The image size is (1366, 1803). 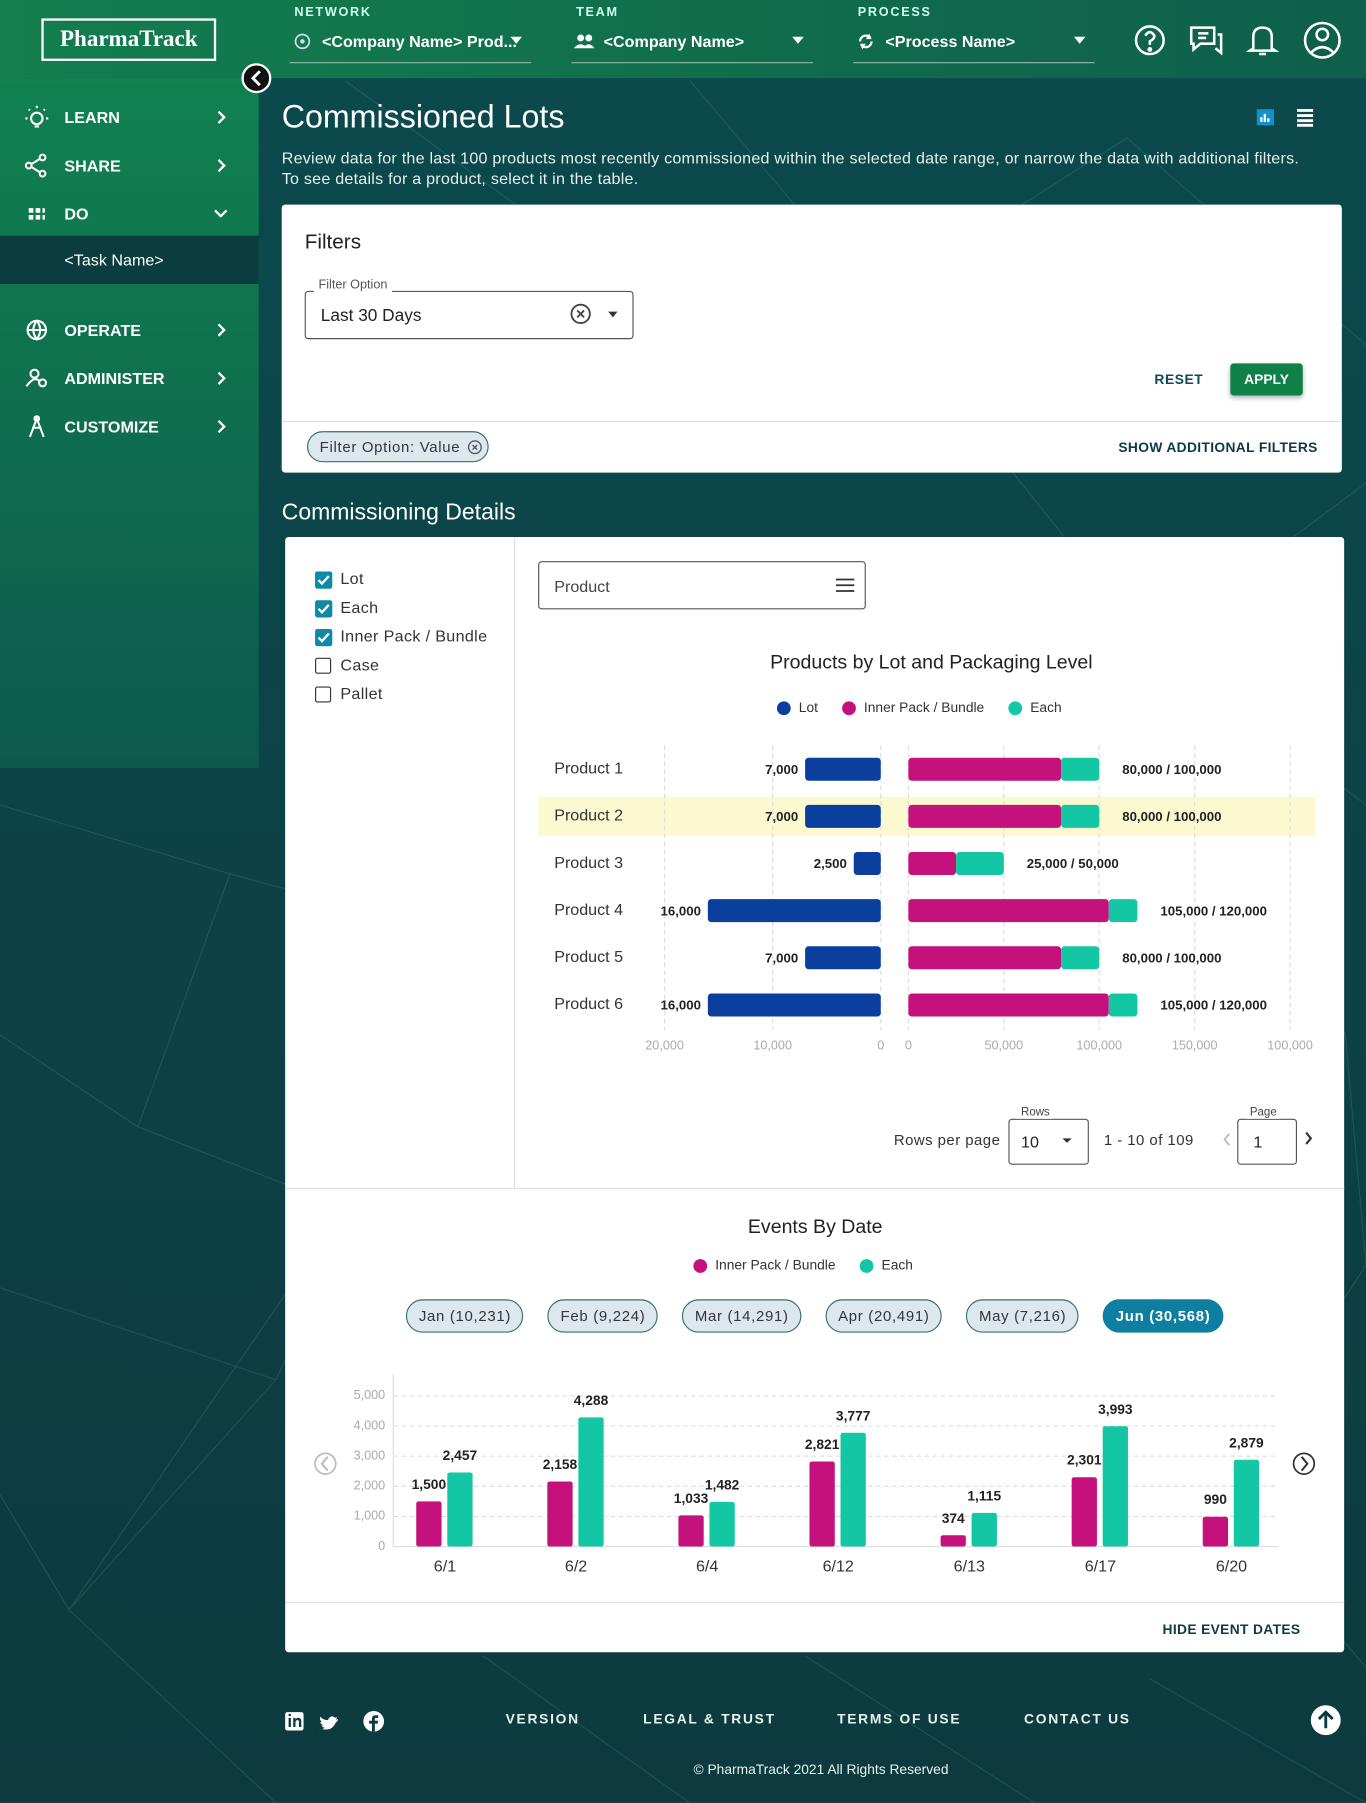 What do you see at coordinates (1206, 41) in the screenshot?
I see `chat-icon` at bounding box center [1206, 41].